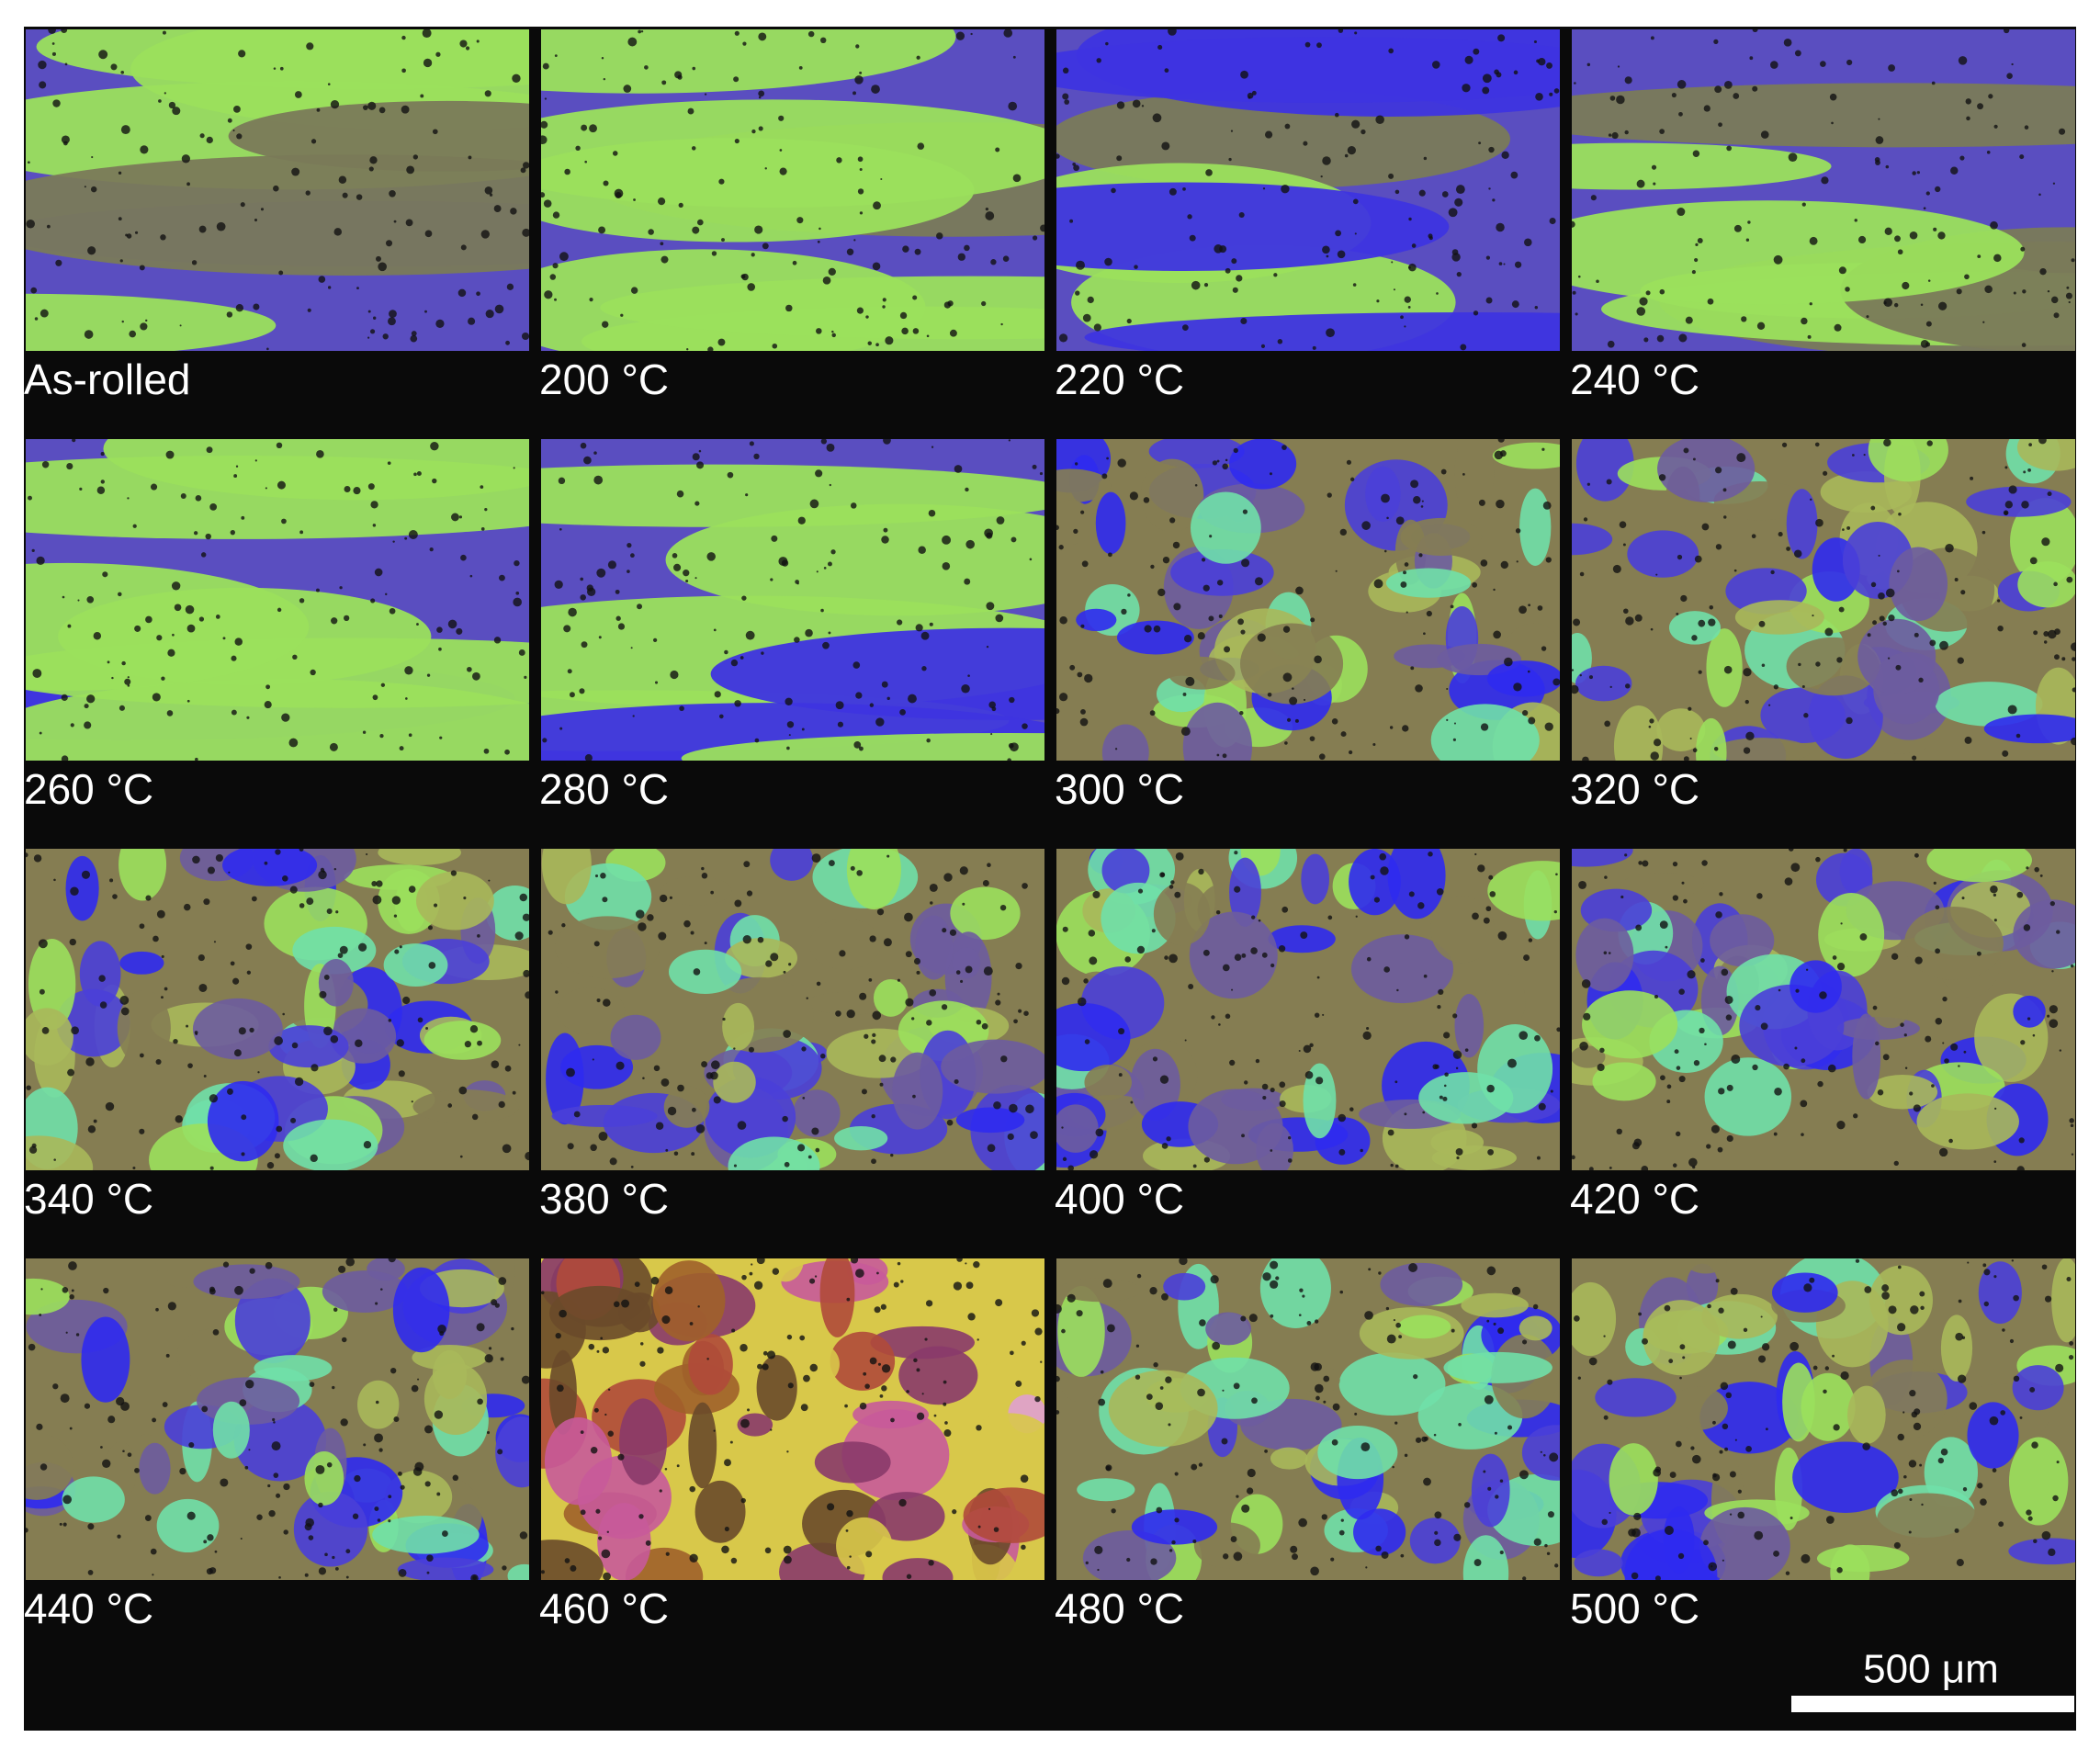 The width and height of the screenshot is (2100, 1760). What do you see at coordinates (1634, 1608) in the screenshot?
I see `panel-label: 500 °C` at bounding box center [1634, 1608].